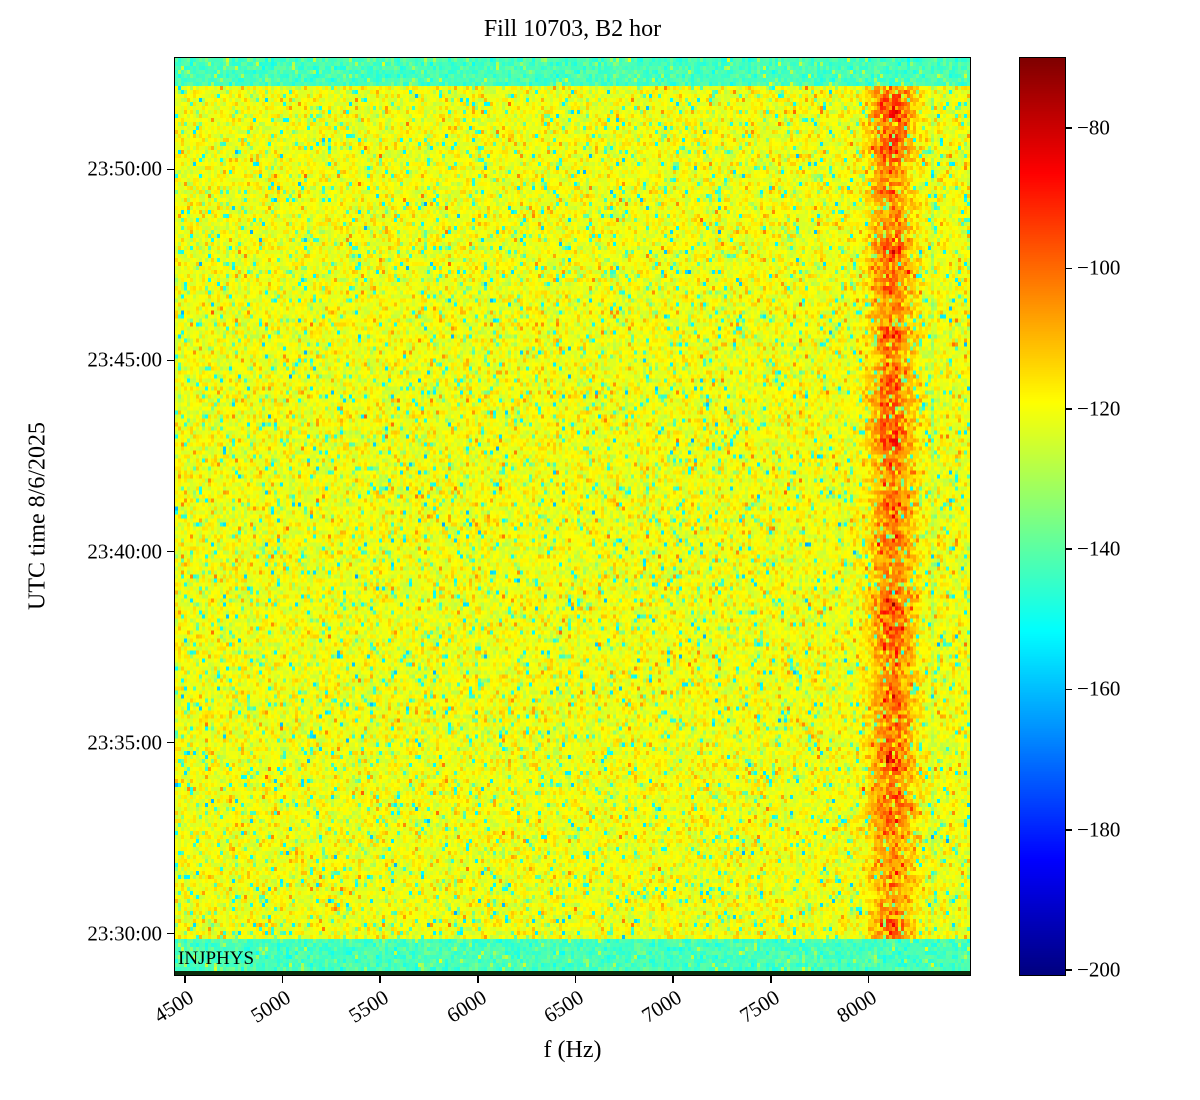 This screenshot has height=1100, width=1200. Describe the element at coordinates (216, 958) in the screenshot. I see `beam-mode-annotation: INJPHYS` at that location.